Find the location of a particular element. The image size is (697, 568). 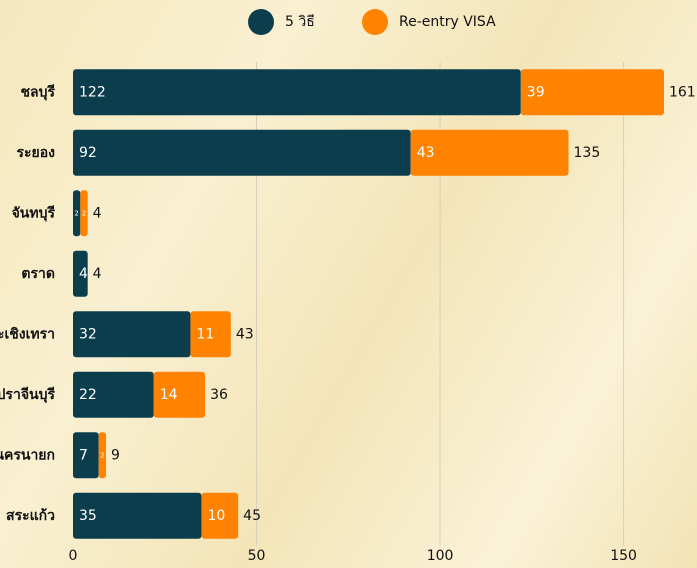

total-label: 161 is located at coordinates (682, 92).